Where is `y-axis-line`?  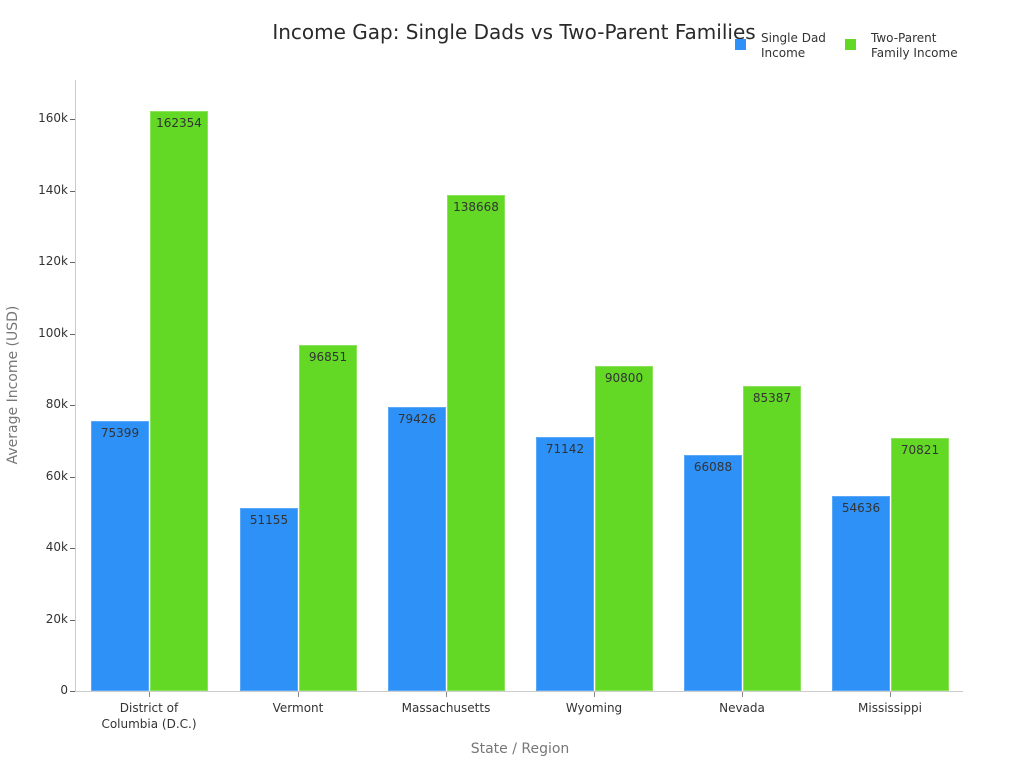 y-axis-line is located at coordinates (75, 386).